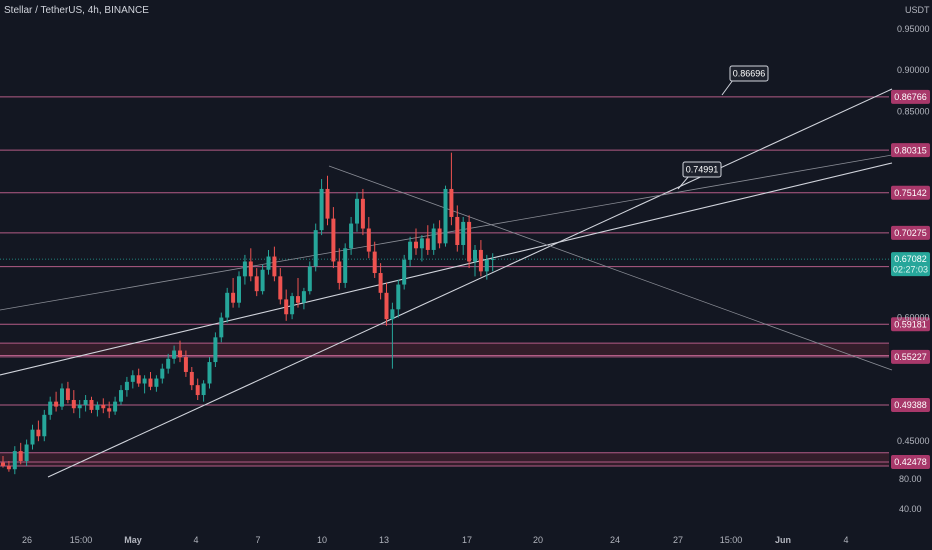 The image size is (932, 550). I want to click on level-tag-label: 0.59181, so click(910, 324).